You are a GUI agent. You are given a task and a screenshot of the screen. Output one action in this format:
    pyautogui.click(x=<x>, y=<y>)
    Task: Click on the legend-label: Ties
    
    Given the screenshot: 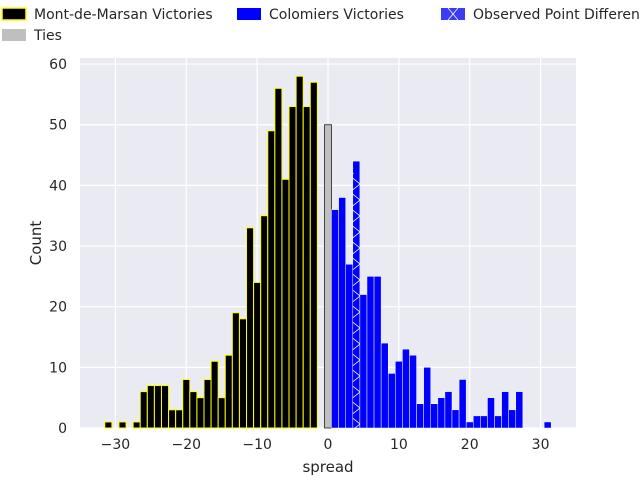 What is the action you would take?
    pyautogui.click(x=47, y=36)
    